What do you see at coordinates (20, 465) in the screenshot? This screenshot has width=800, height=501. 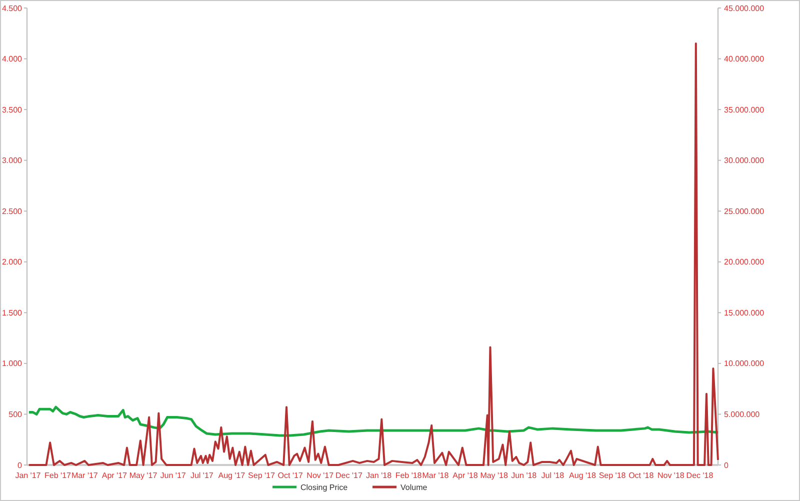 I see `y-tick-label: 0` at bounding box center [20, 465].